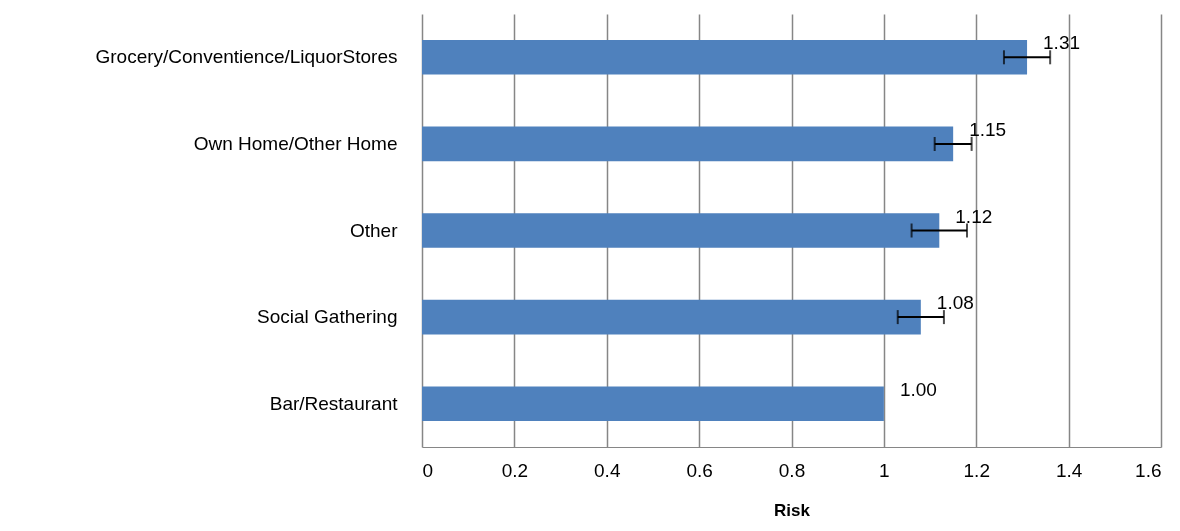 This screenshot has height=531, width=1180. I want to click on x-tick-label: 0.4, so click(607, 470).